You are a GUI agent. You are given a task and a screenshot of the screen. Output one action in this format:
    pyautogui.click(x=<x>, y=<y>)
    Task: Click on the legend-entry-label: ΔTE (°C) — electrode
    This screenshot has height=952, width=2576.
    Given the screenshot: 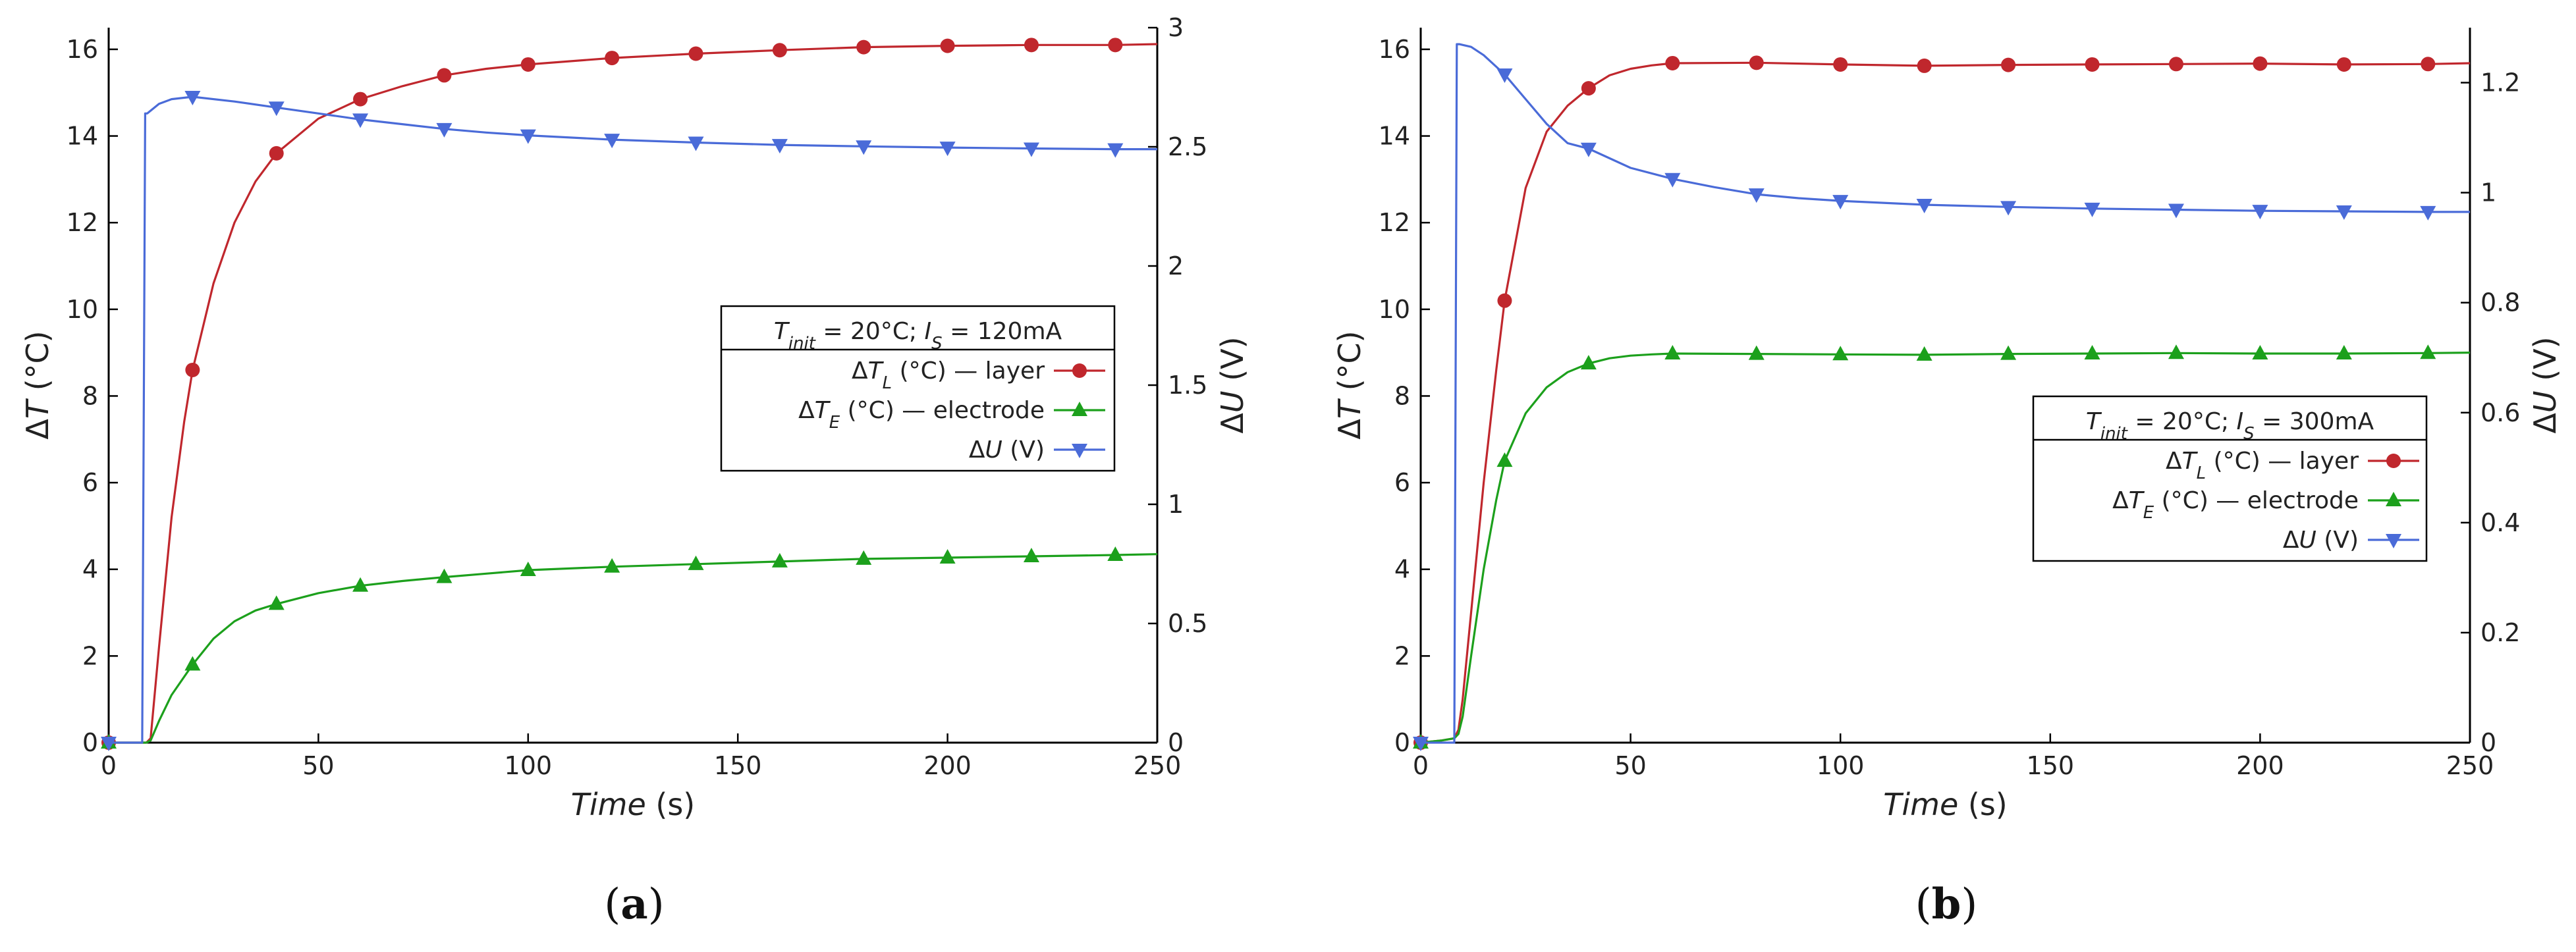 What is the action you would take?
    pyautogui.click(x=921, y=415)
    